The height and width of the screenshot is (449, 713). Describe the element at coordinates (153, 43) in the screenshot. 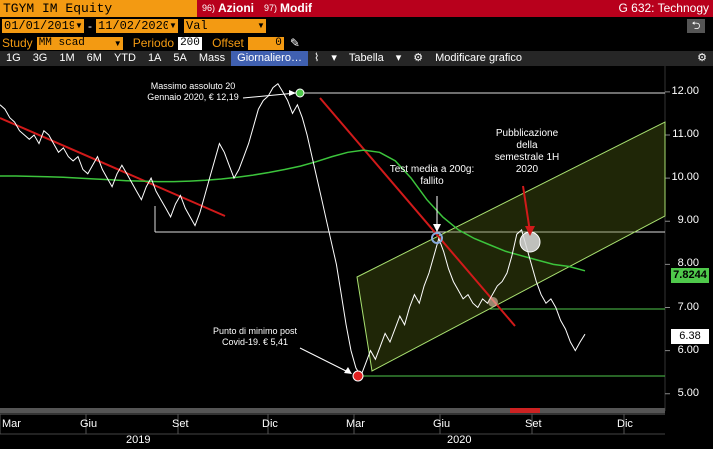

I see `period-label: Periodo` at that location.